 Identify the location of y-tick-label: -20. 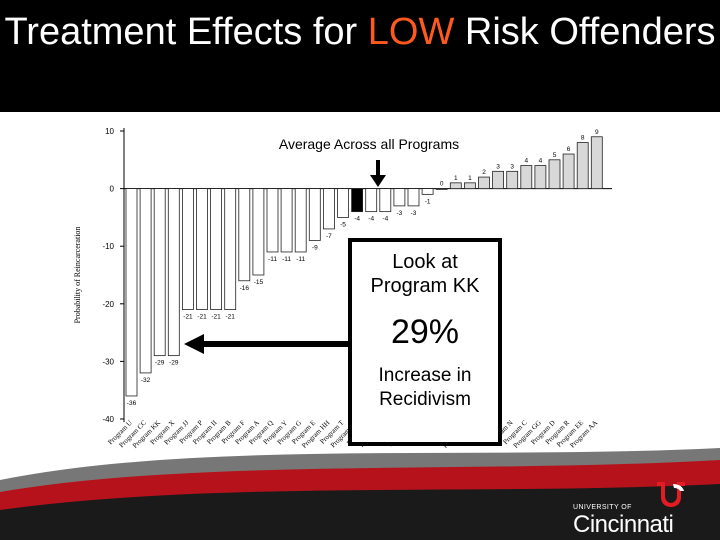
(108, 304).